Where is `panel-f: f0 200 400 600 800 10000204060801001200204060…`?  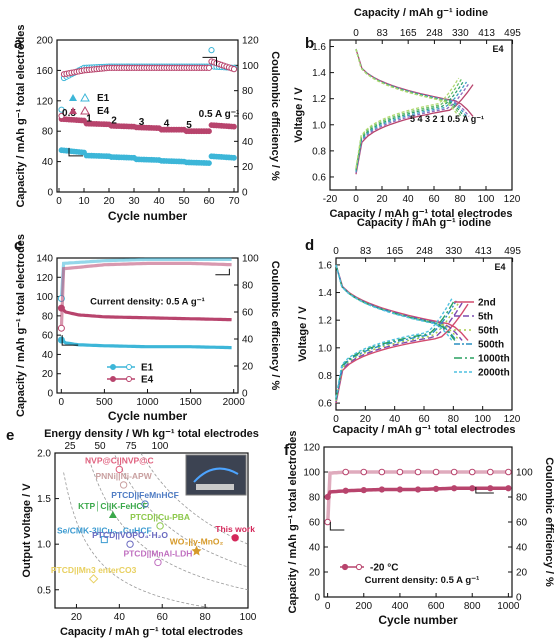 panel-f: f0 200 400 600 800 10000204060801001200204060… is located at coordinates (419, 528).